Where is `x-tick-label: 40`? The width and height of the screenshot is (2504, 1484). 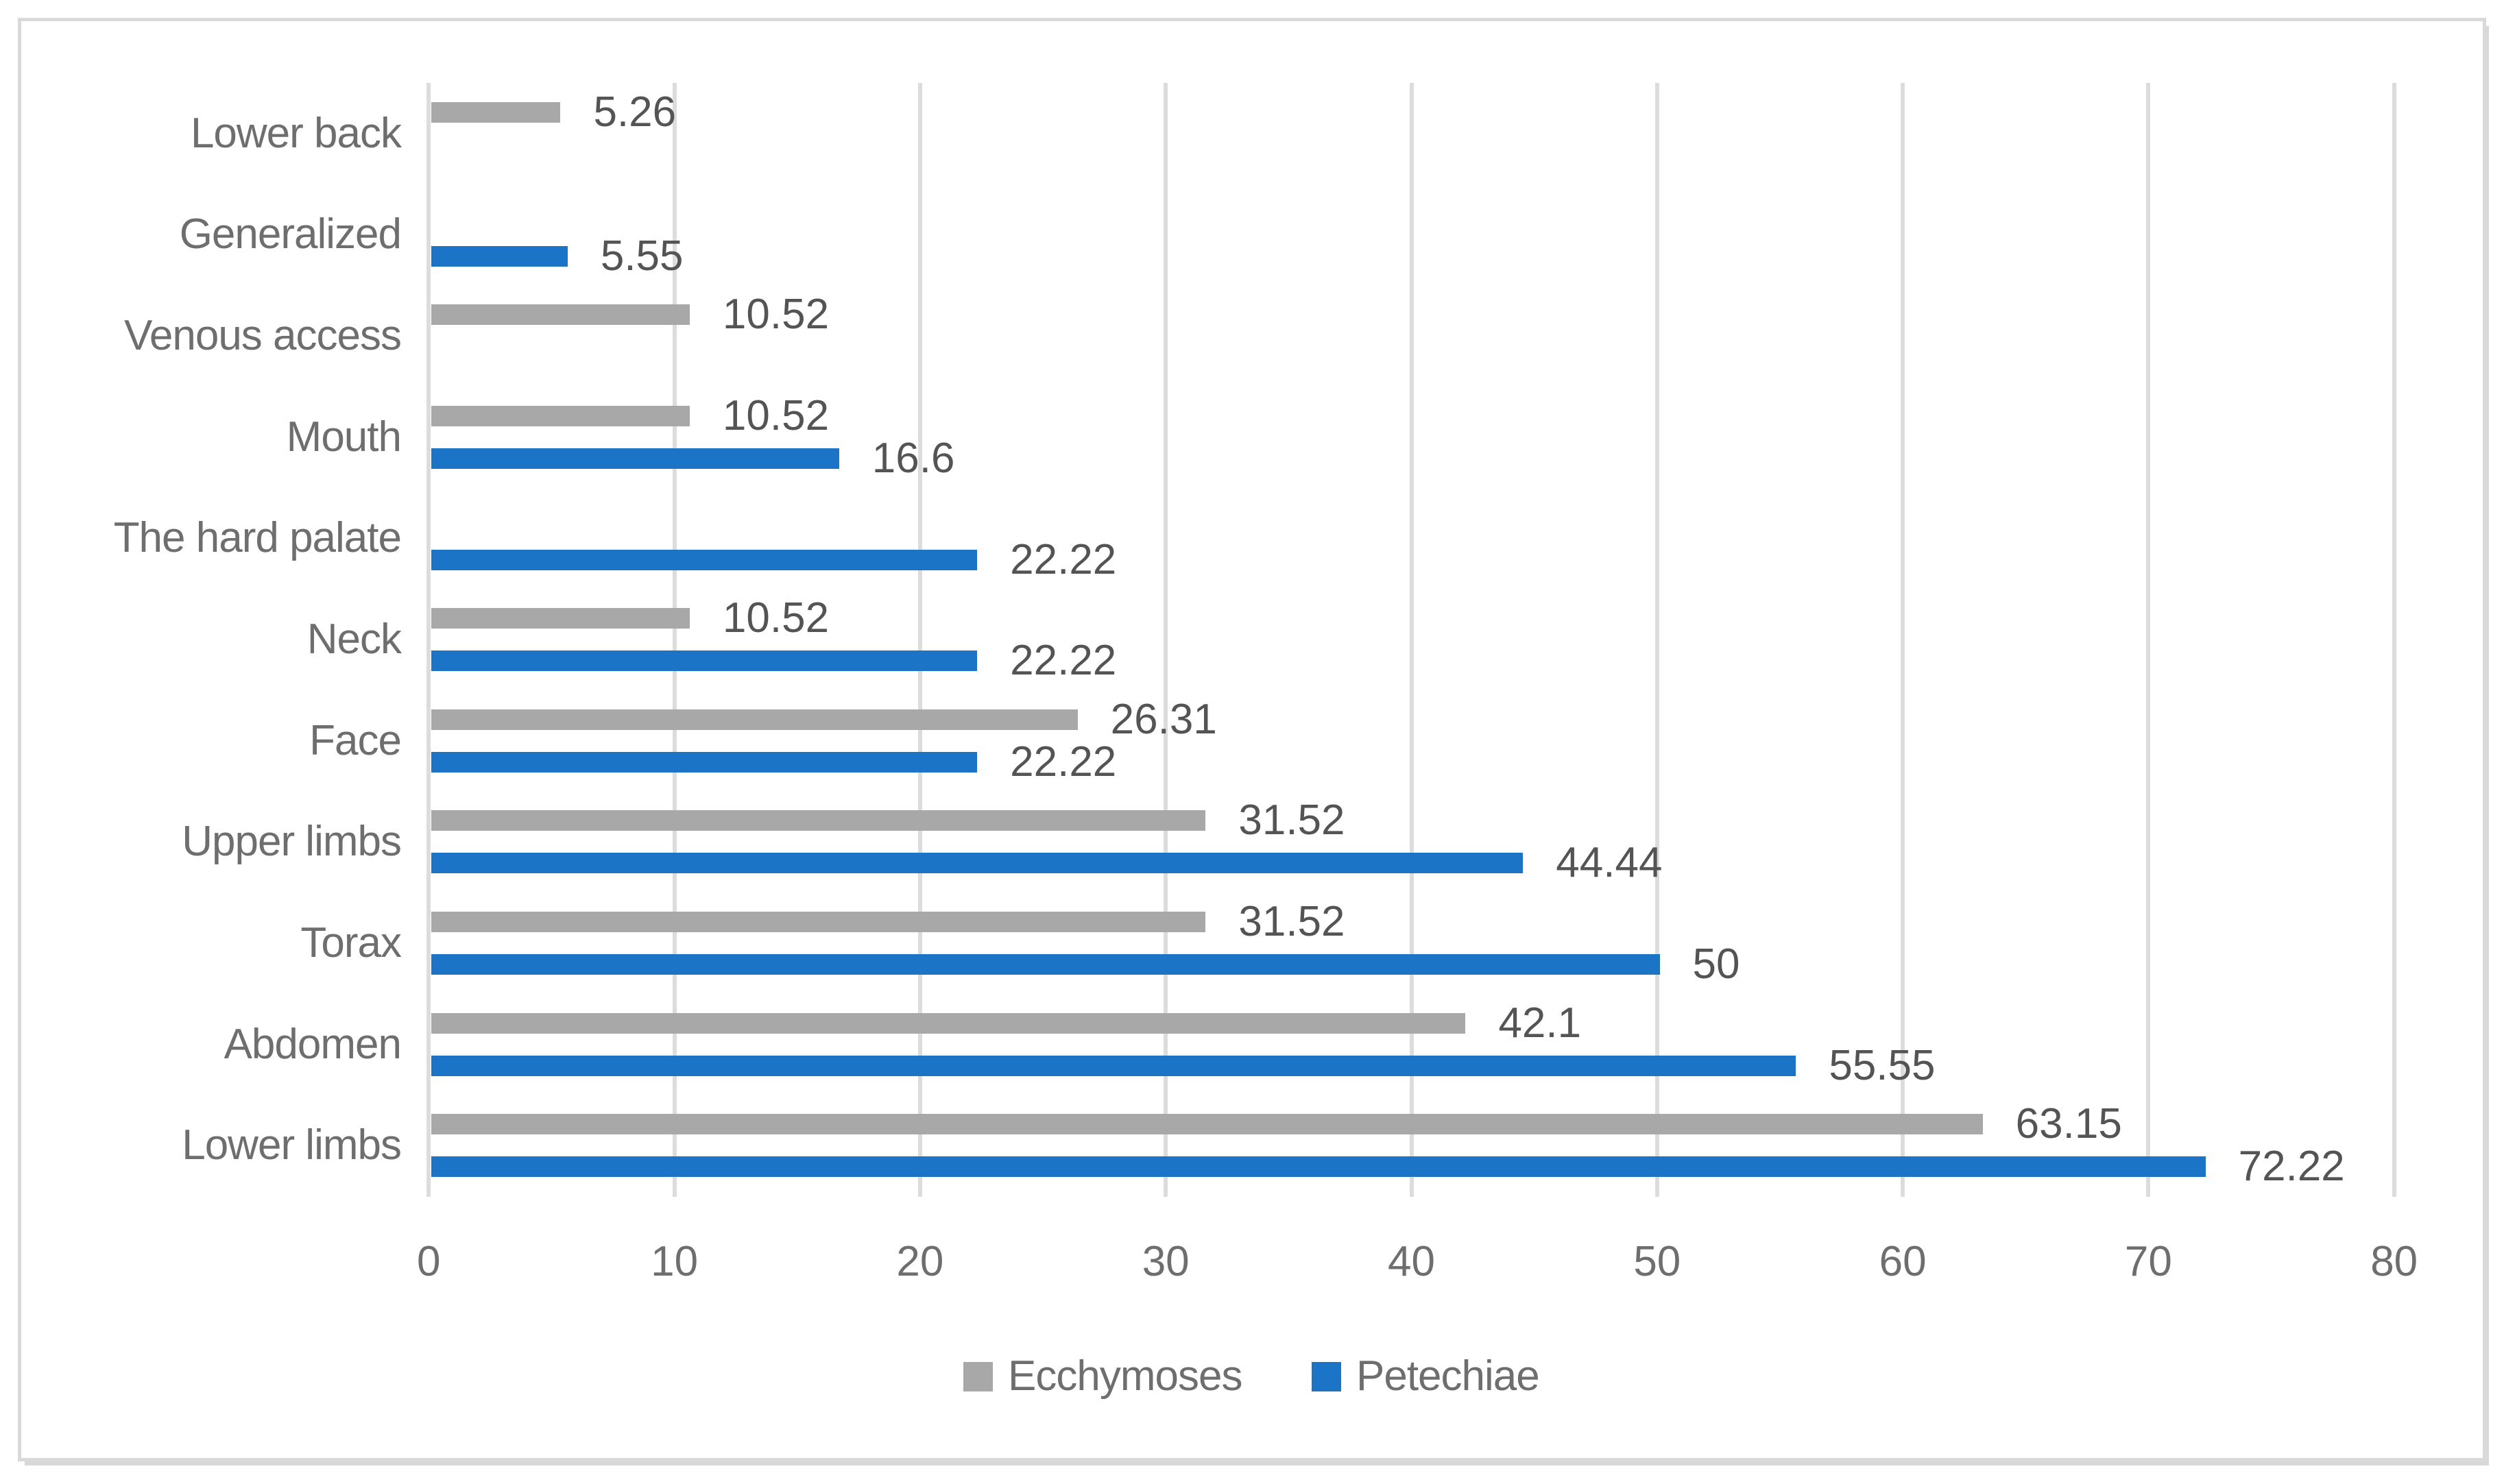 x-tick-label: 40 is located at coordinates (1411, 1261).